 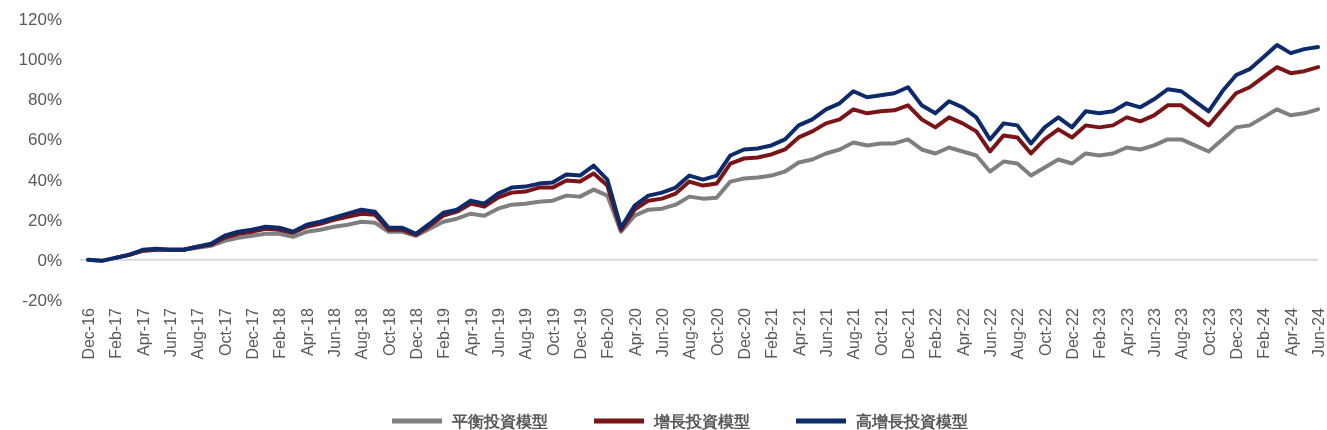 I want to click on x-tick-label: Apr-21, so click(x=799, y=332).